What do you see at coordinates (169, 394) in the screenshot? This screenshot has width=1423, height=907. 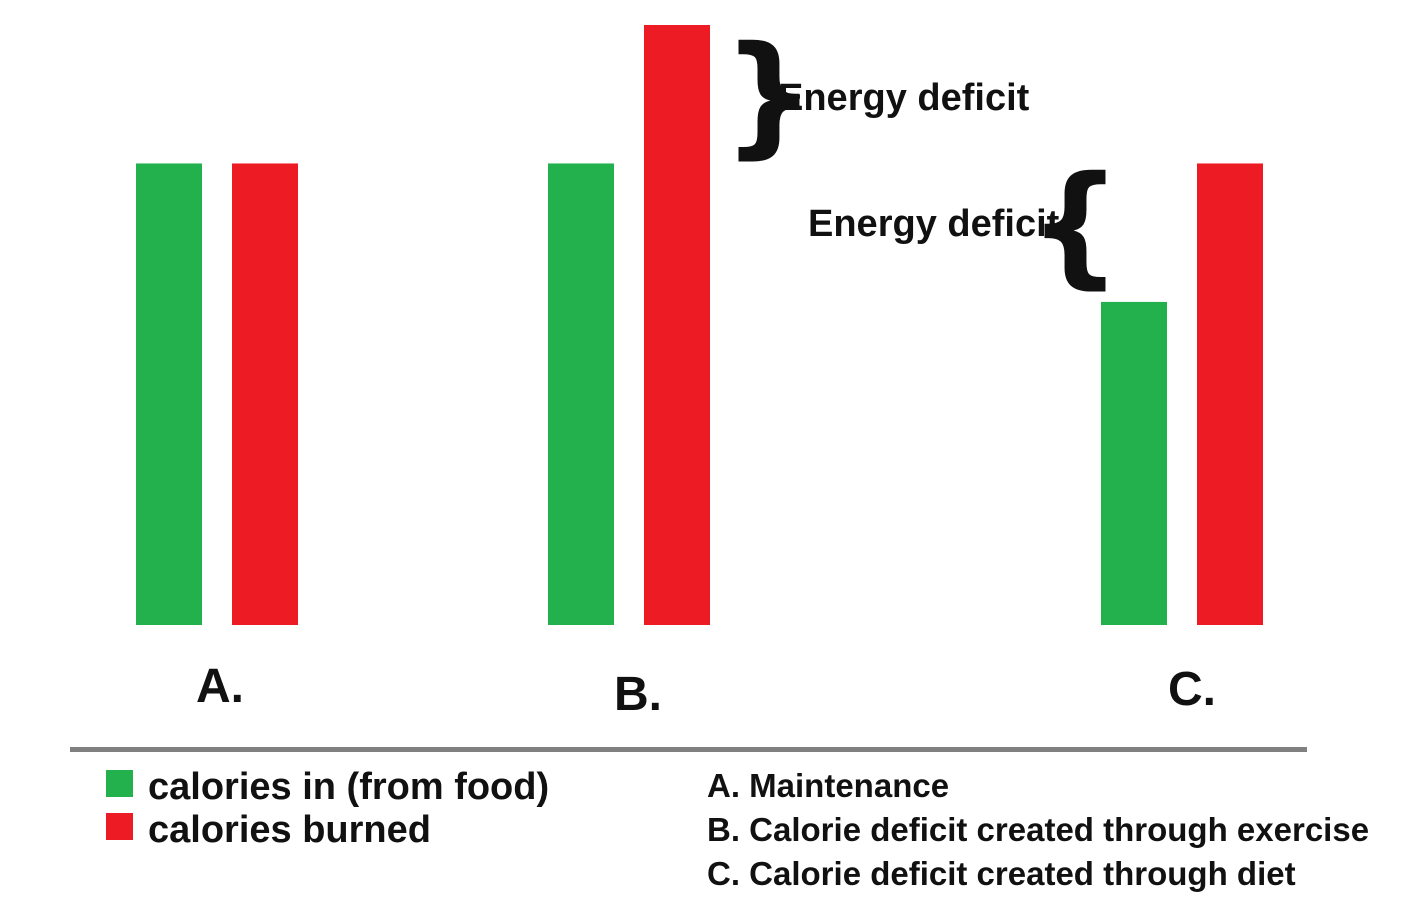 I see `bar-calories-in-a` at bounding box center [169, 394].